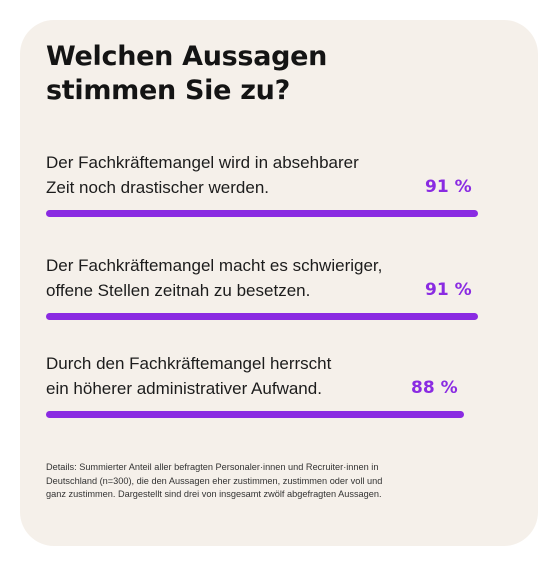 The height and width of the screenshot is (566, 558). I want to click on title-line-1: Welchen Aussagen, so click(187, 56).